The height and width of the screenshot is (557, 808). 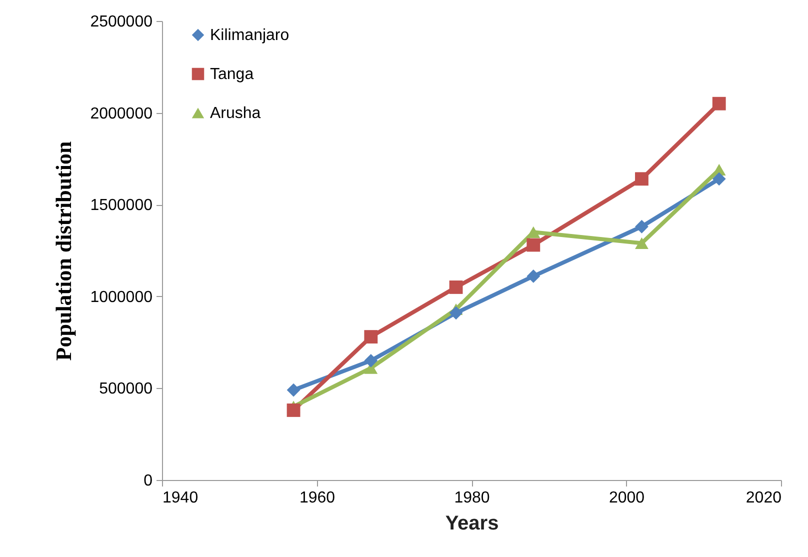 I want to click on x-tick-label: 2020, so click(x=764, y=498).